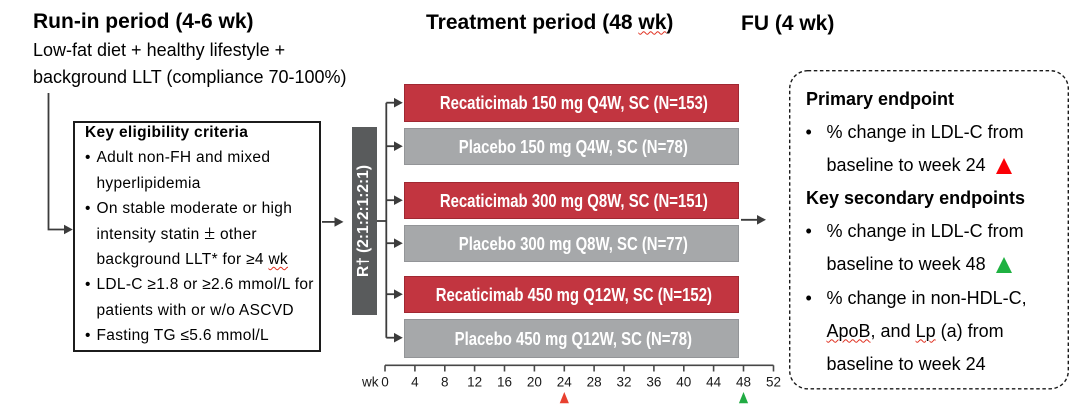  I want to click on svg-text: 28, so click(594, 382).